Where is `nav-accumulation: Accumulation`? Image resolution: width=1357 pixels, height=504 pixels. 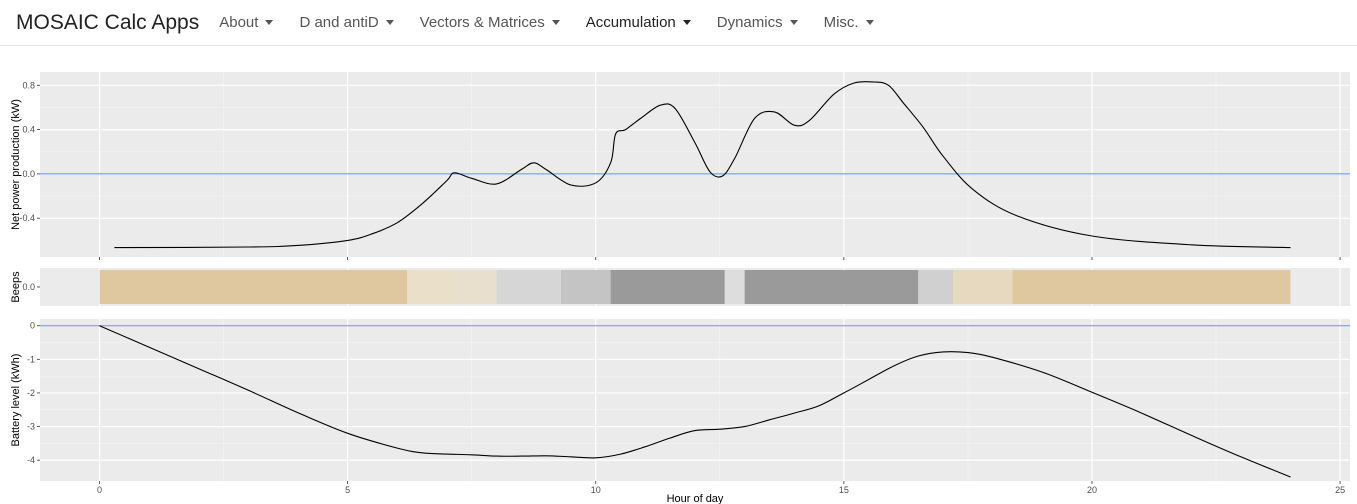
nav-accumulation: Accumulation is located at coordinates (638, 22).